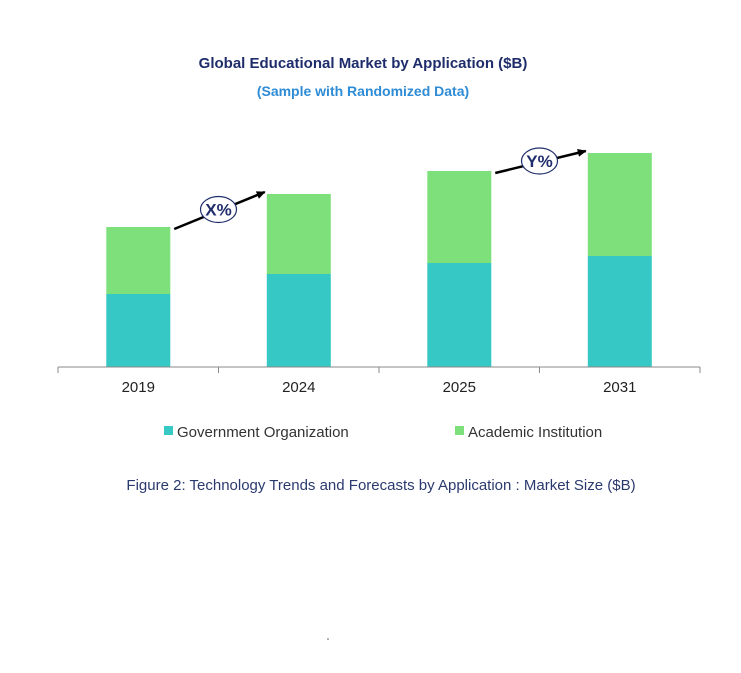 The height and width of the screenshot is (673, 741). Describe the element at coordinates (138, 387) in the screenshot. I see `x-tick-label-2019: 2019` at that location.